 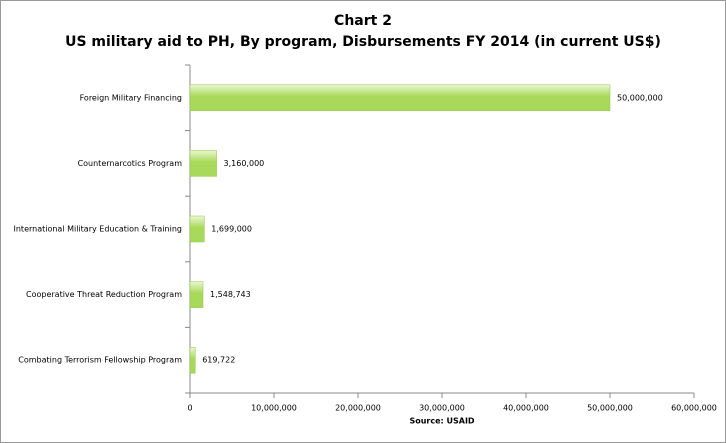 I want to click on x-tick-label: 0, so click(x=189, y=408).